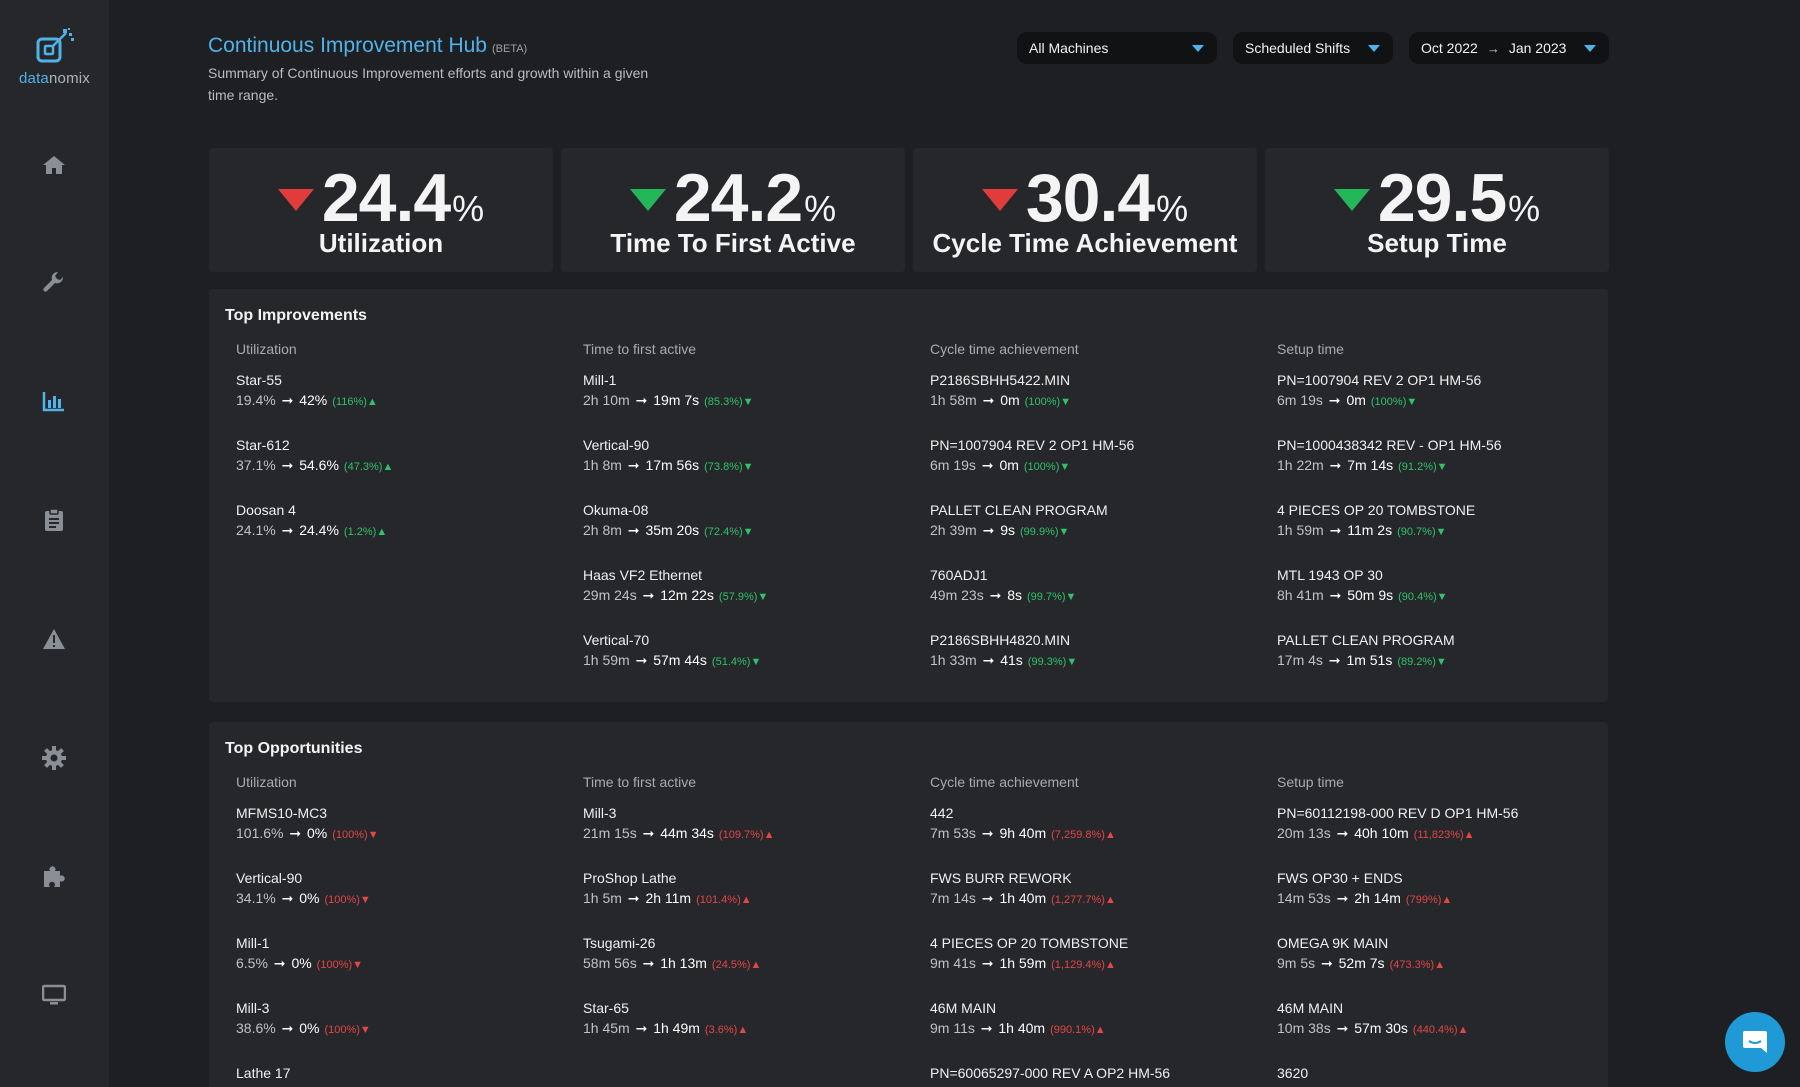  Describe the element at coordinates (1095, 403) in the screenshot. I see `list-item: P2186SBHH5422.MIN 1h 58m ➞ 0m (100%)▼` at that location.